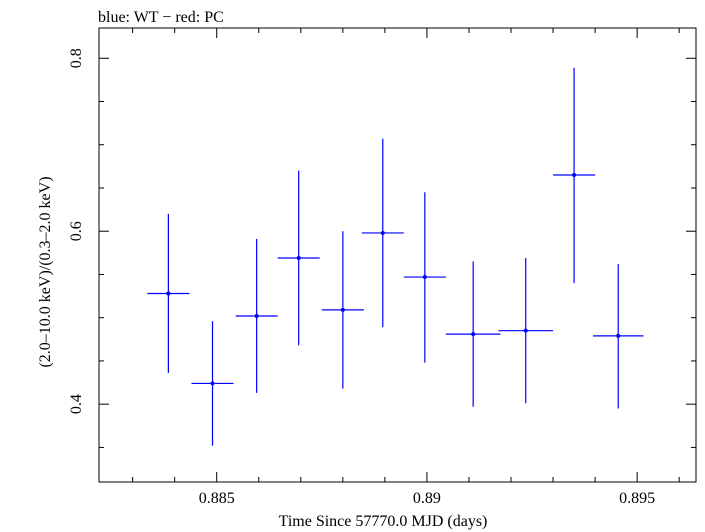 This screenshot has width=705, height=532. Describe the element at coordinates (161, 17) in the screenshot. I see `legend-text: blue: WT − red: PC` at that location.